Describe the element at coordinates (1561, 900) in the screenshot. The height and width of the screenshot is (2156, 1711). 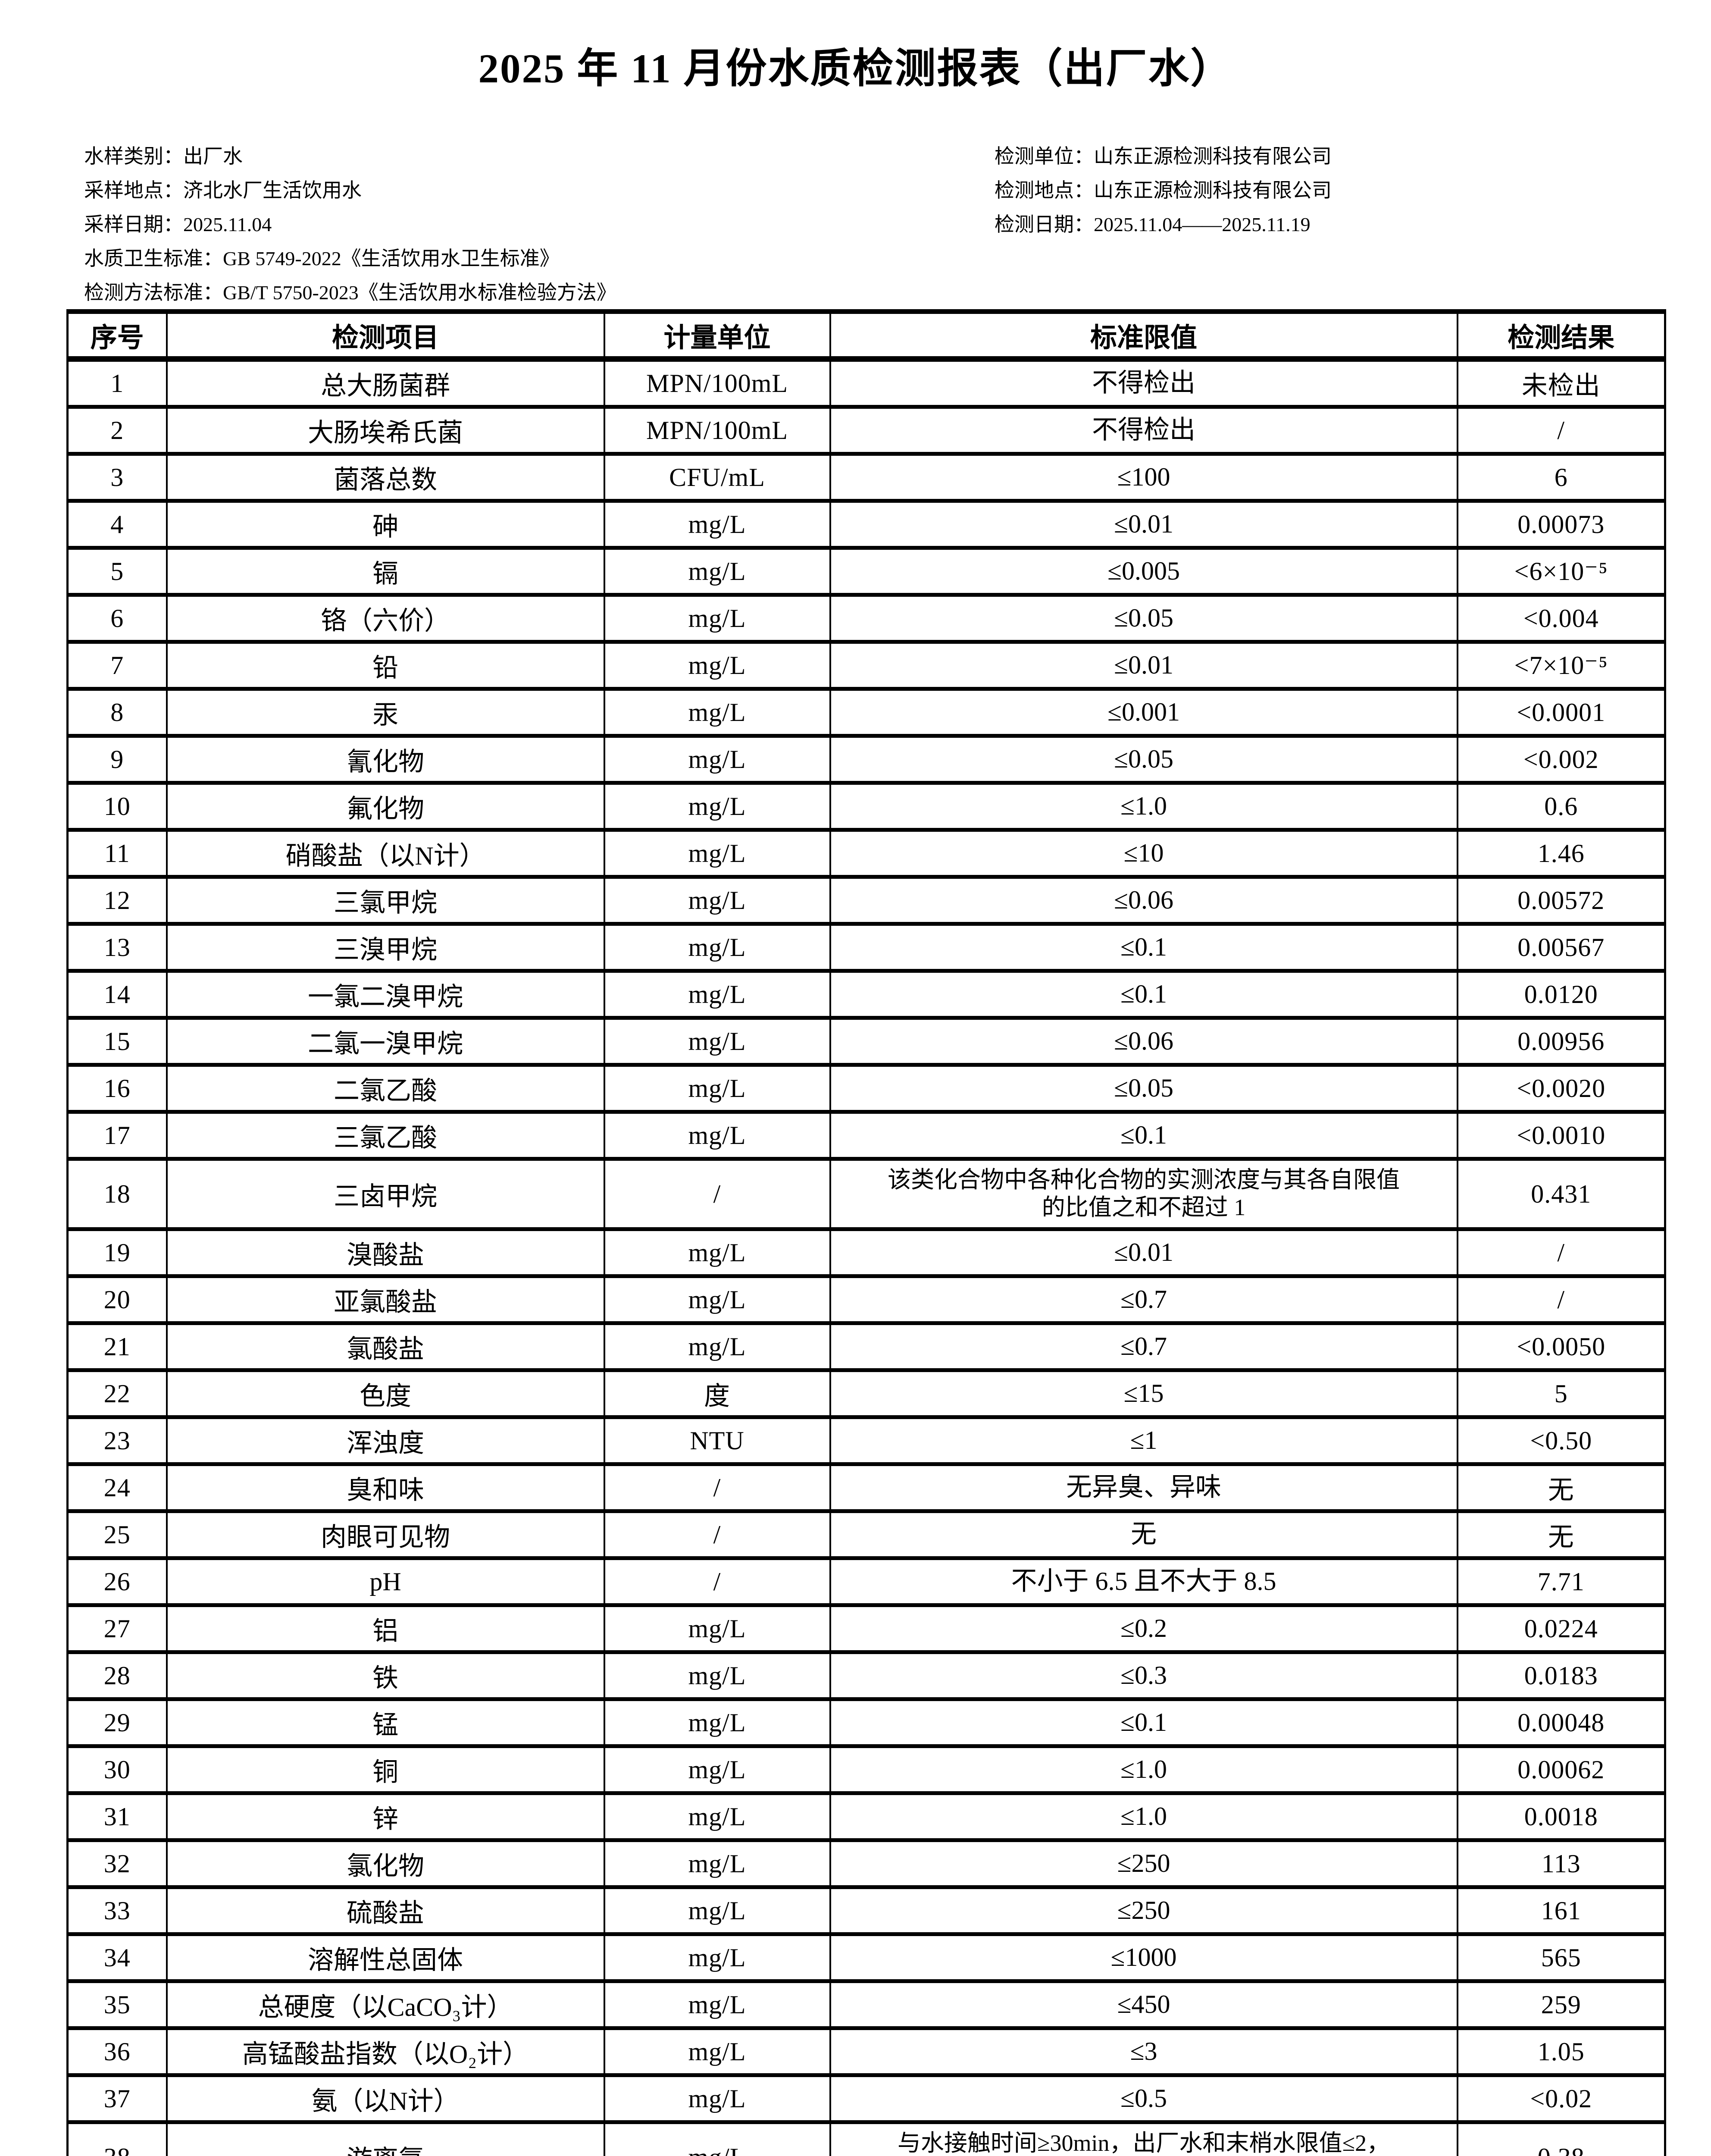
I see `row-test-result: 0.00572` at that location.